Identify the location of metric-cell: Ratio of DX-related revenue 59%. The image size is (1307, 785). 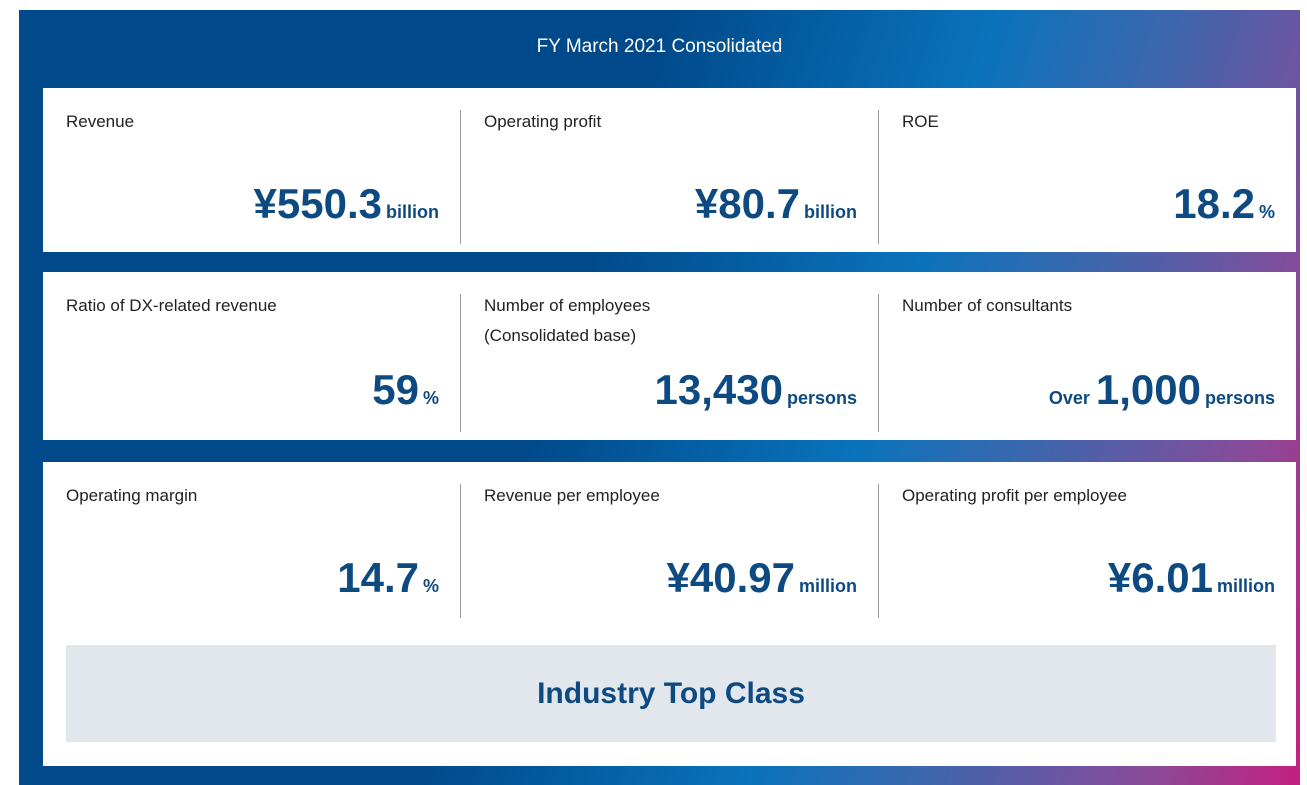
(252, 356).